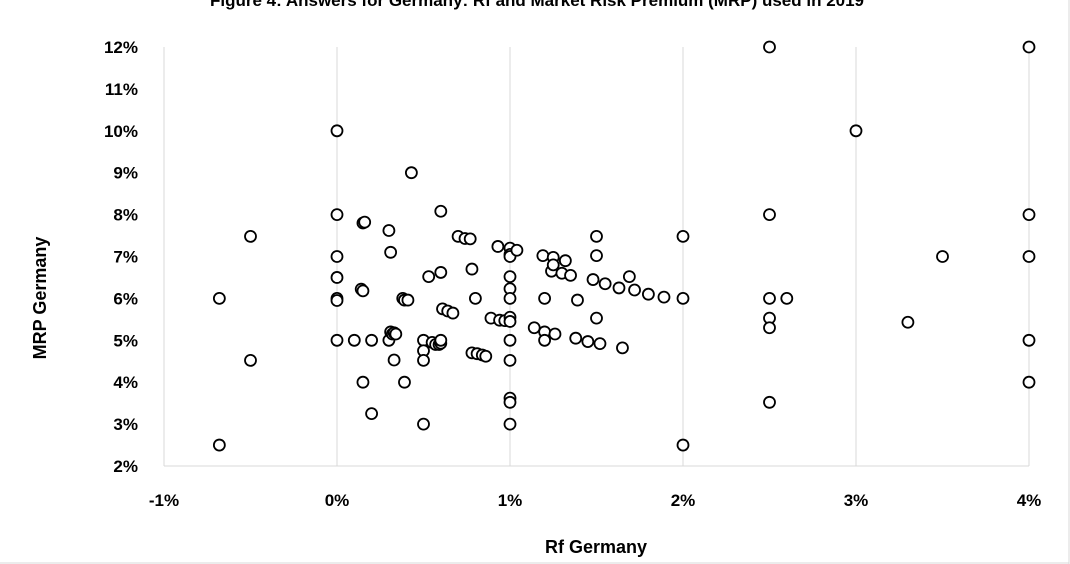  What do you see at coordinates (510, 500) in the screenshot?
I see `x-tick-label: 1%` at bounding box center [510, 500].